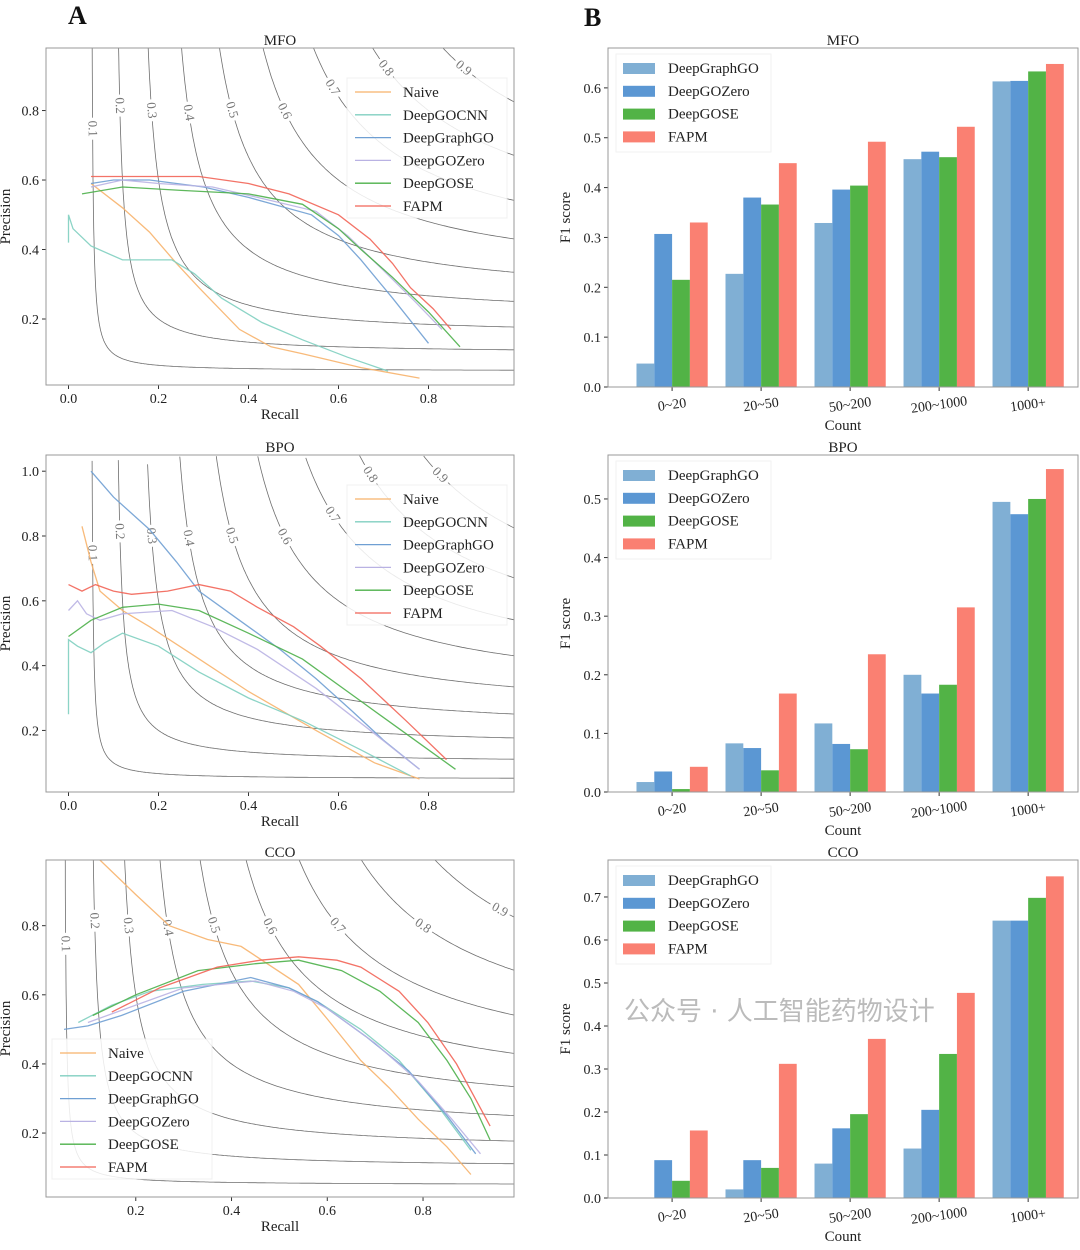  I want to click on x-tick-label: 0.2, so click(159, 806).